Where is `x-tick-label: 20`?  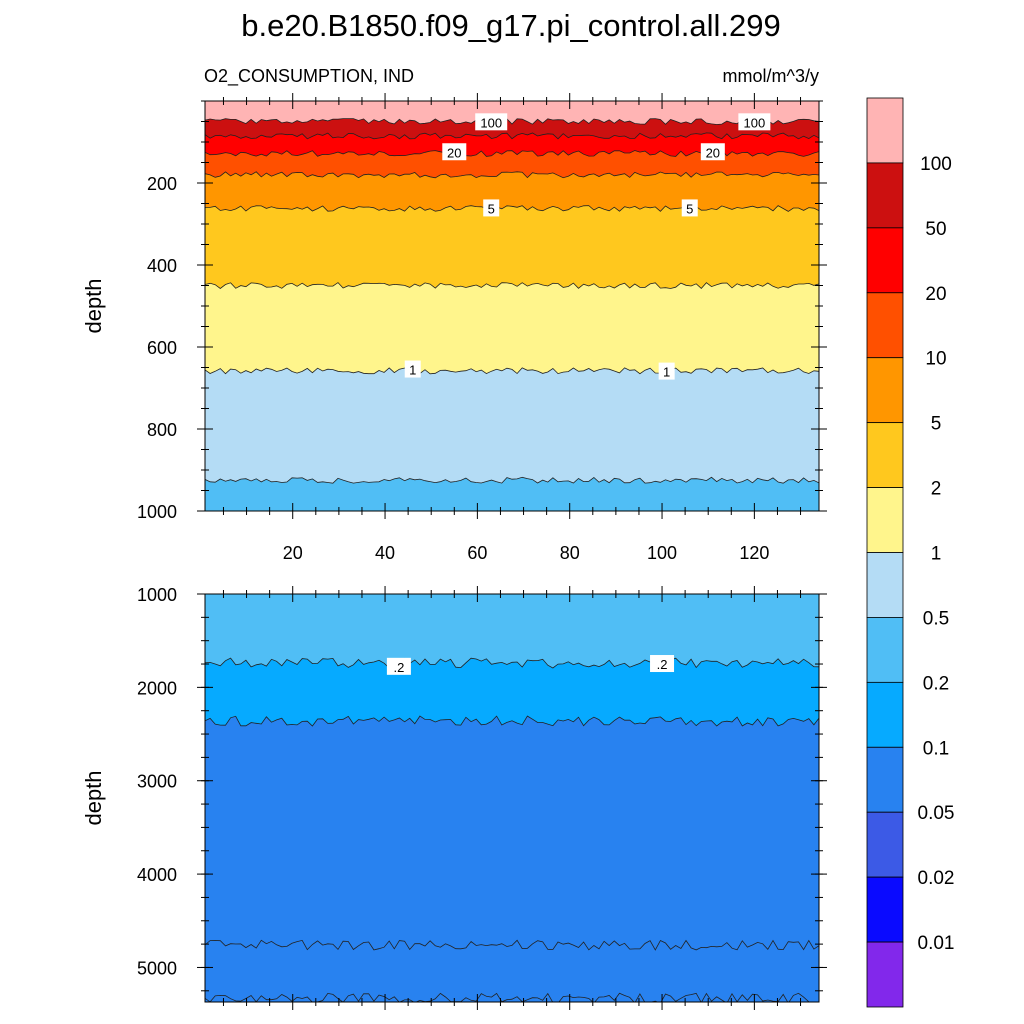 x-tick-label: 20 is located at coordinates (293, 553).